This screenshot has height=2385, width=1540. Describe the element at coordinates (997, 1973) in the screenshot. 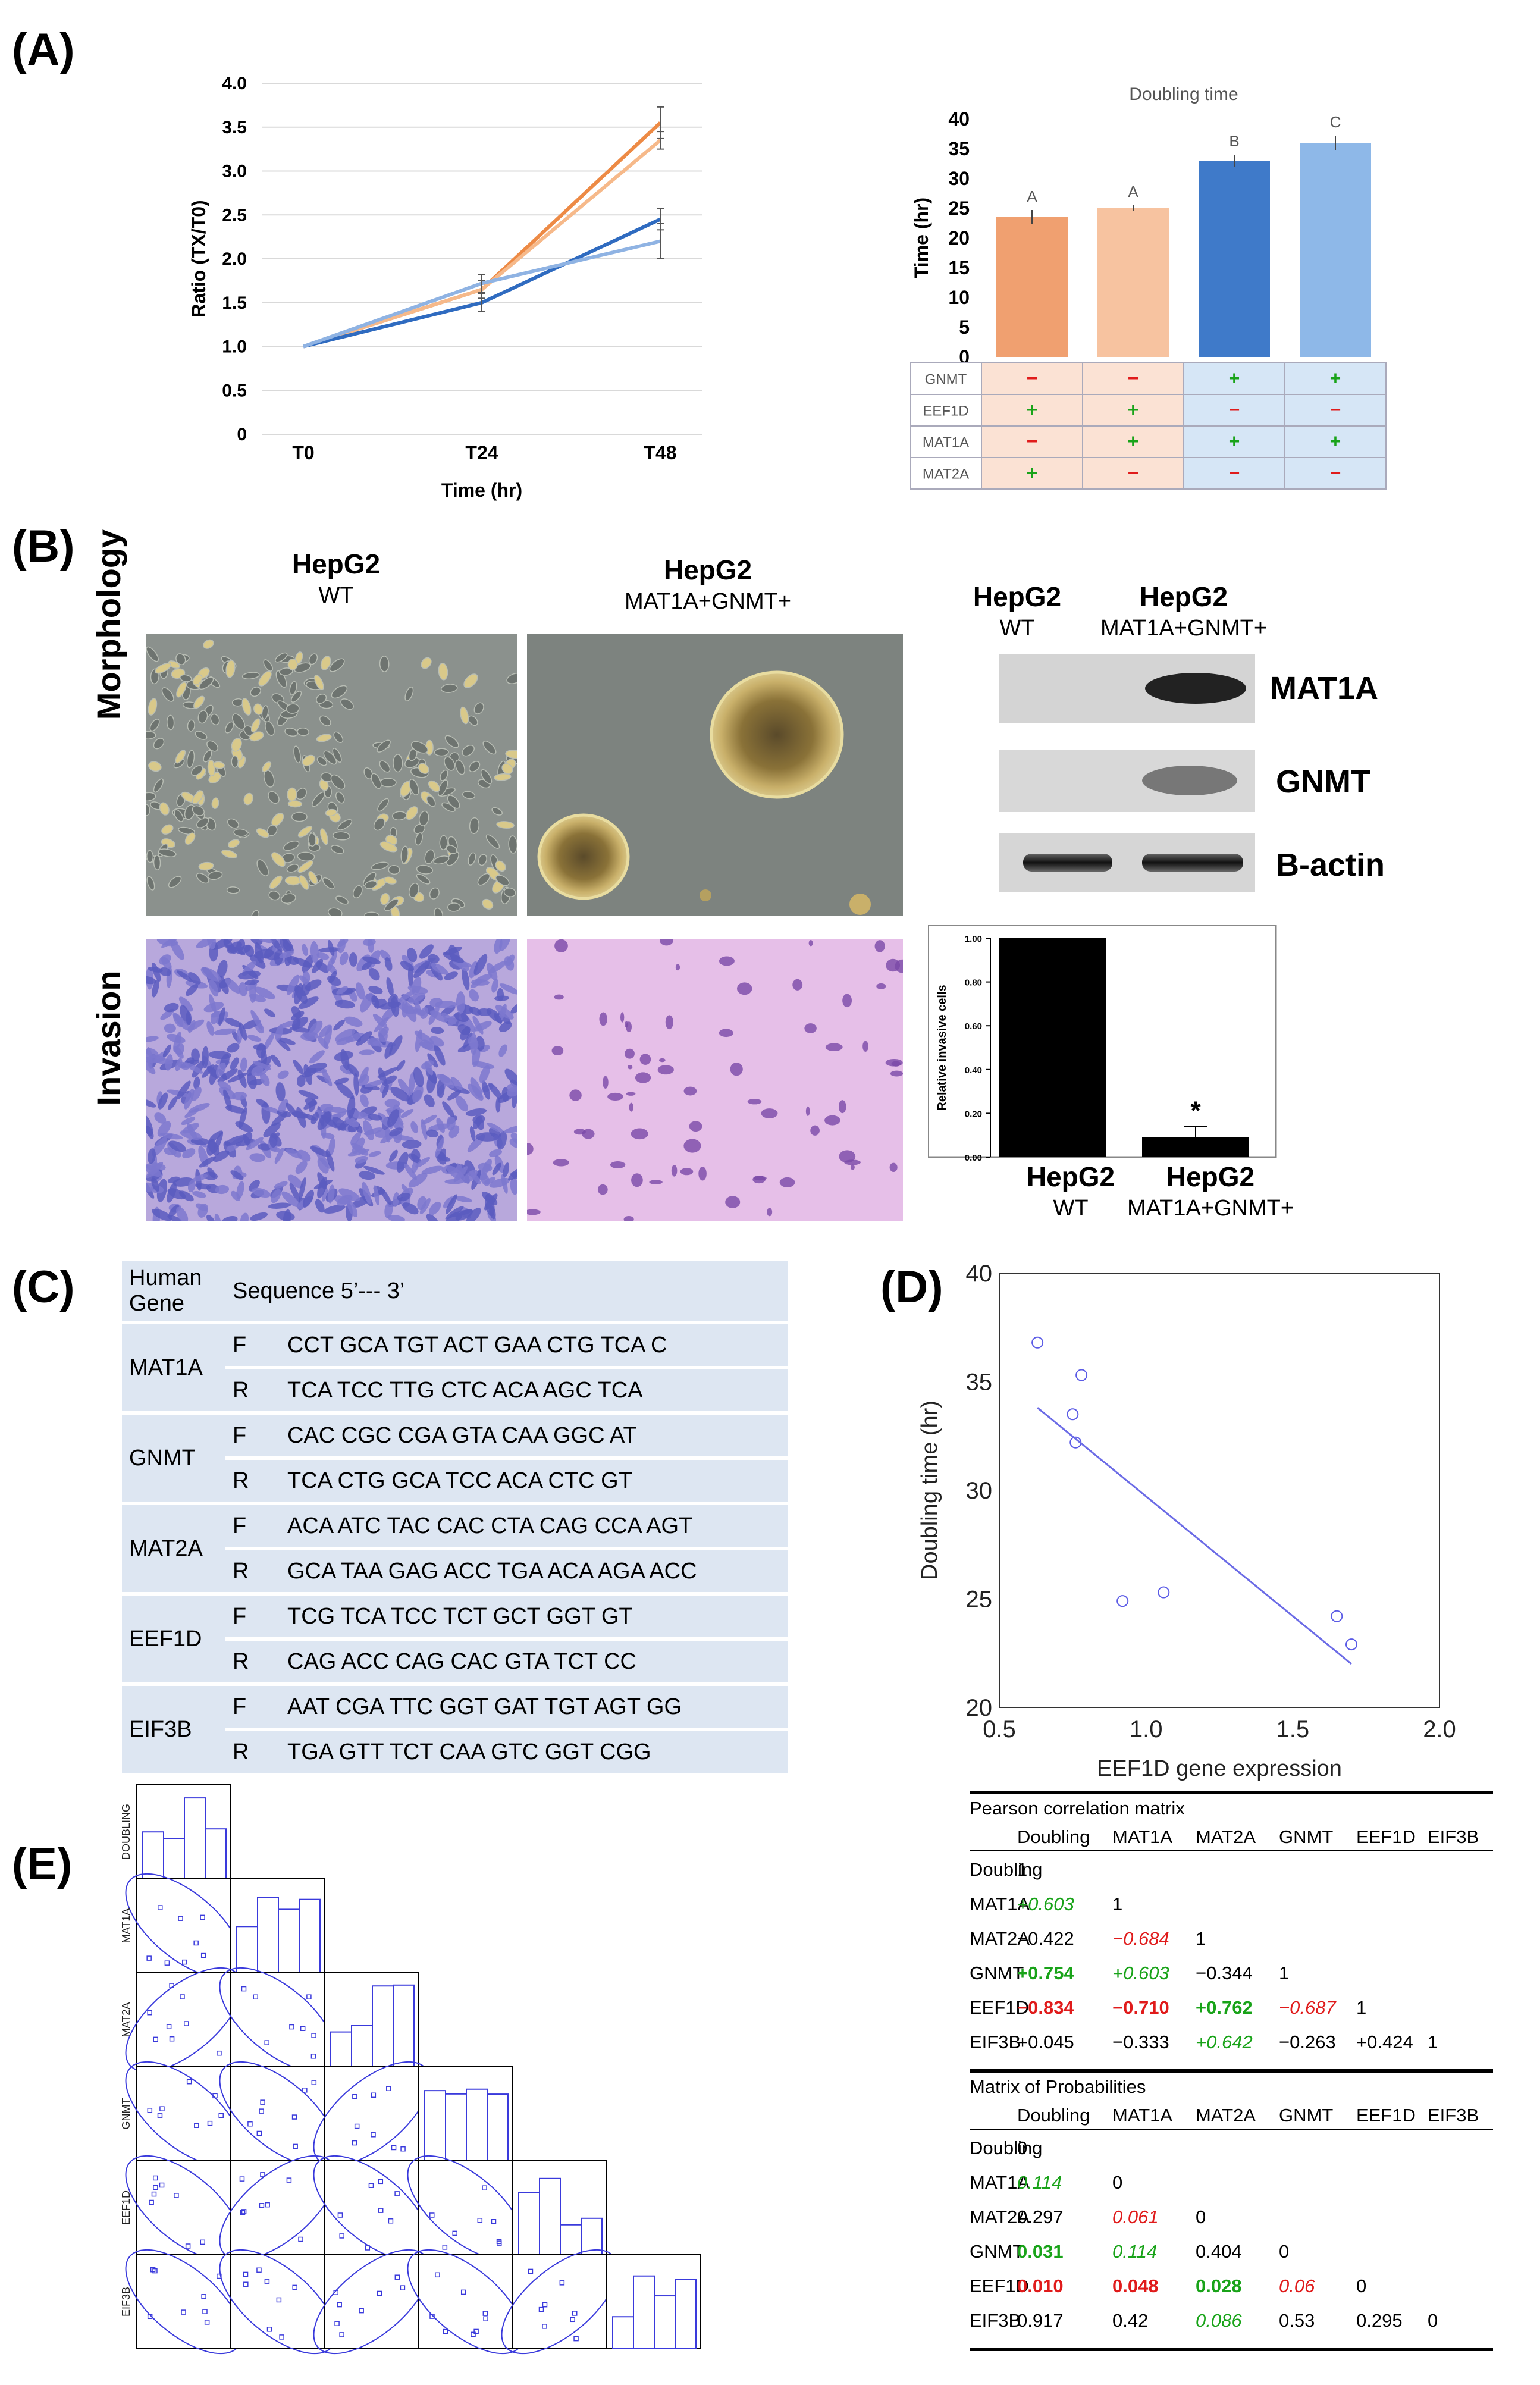

I see `matrix-row-header: GNMT` at that location.